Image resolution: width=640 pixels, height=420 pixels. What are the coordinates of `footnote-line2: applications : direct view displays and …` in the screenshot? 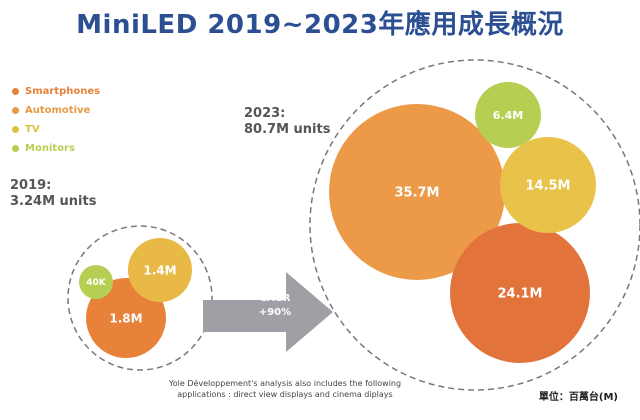 It's located at (285, 394).